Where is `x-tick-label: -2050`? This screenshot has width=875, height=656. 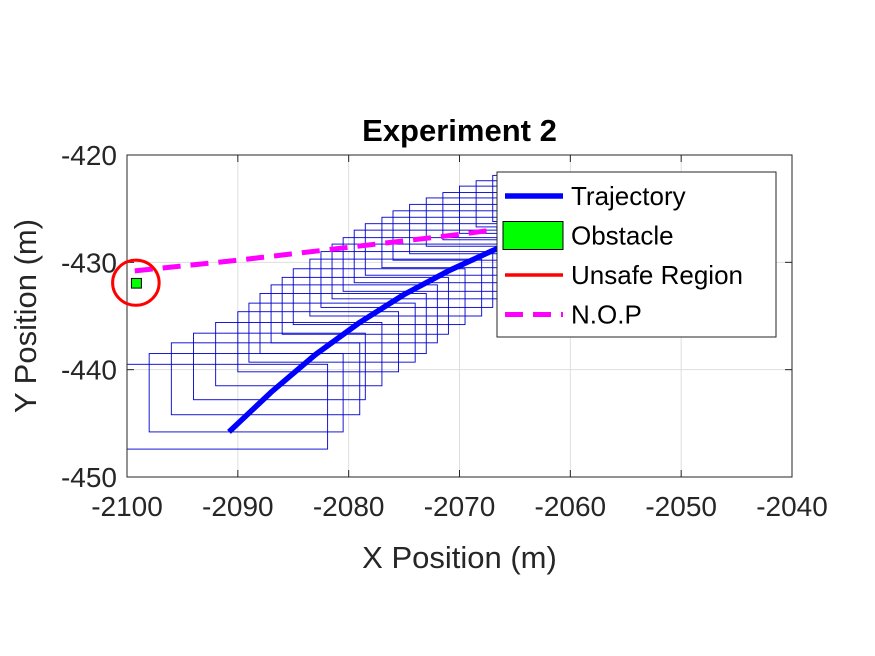
x-tick-label: -2050 is located at coordinates (681, 506).